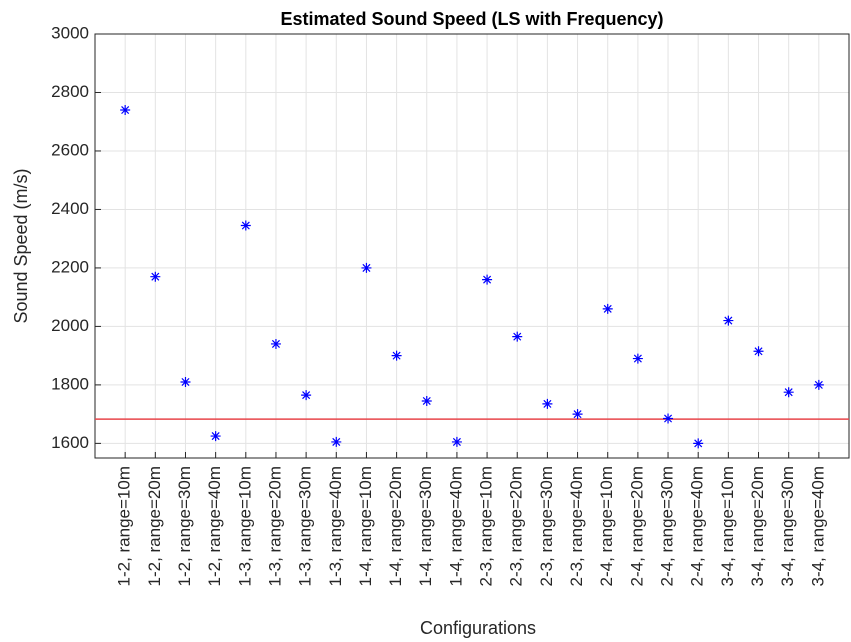 This screenshot has height=642, width=851. I want to click on y-tick-label: 2400, so click(70, 208).